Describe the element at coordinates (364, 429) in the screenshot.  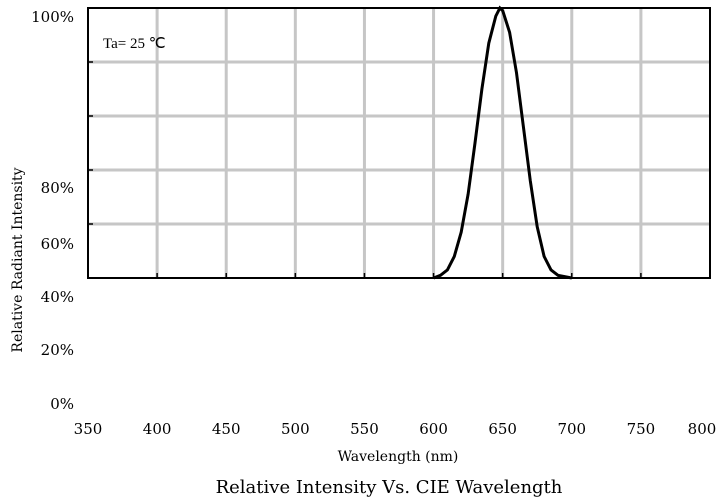
I see `x-tick-label: 550` at that location.